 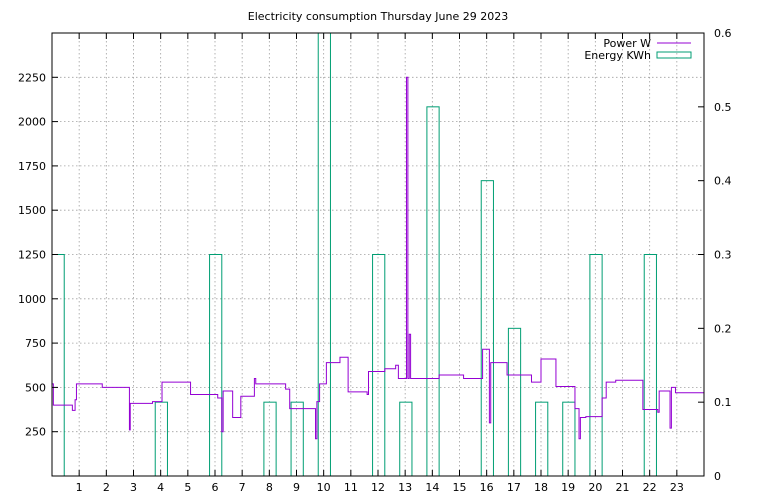 I want to click on legend-swatch-energy, so click(x=674, y=55).